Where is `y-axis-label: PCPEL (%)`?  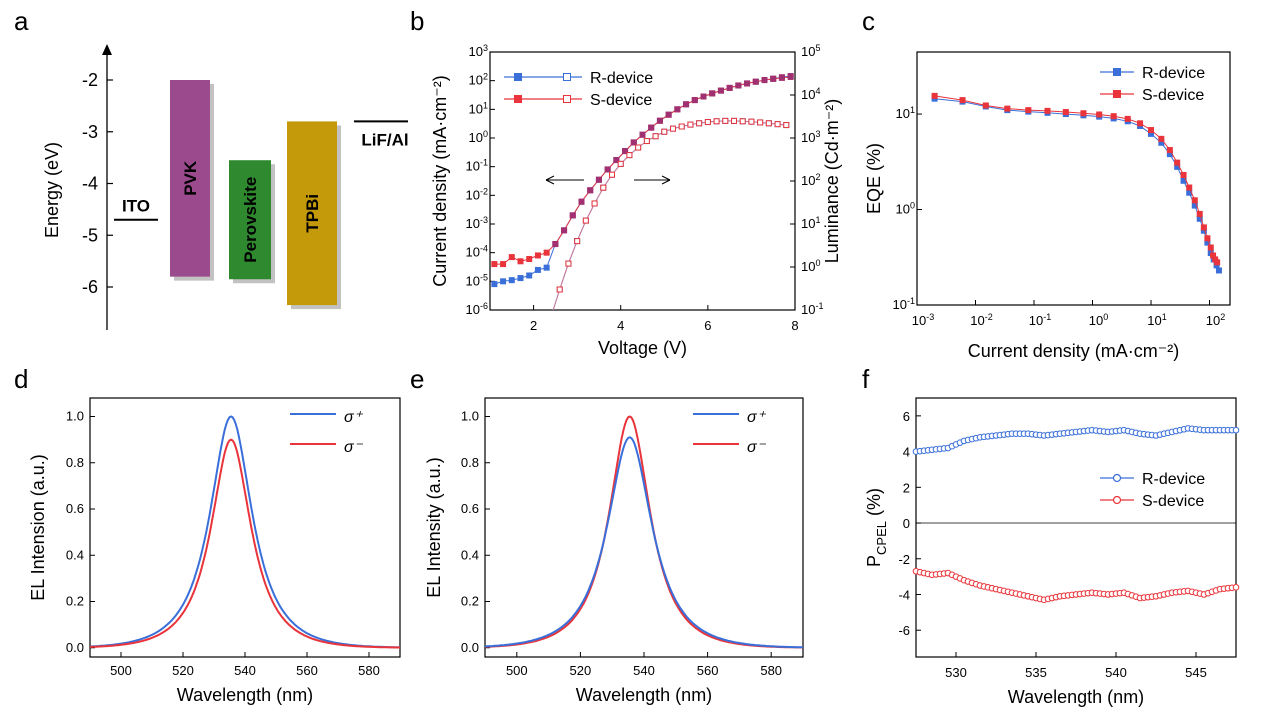 y-axis-label: PCPEL (%) is located at coordinates (876, 527).